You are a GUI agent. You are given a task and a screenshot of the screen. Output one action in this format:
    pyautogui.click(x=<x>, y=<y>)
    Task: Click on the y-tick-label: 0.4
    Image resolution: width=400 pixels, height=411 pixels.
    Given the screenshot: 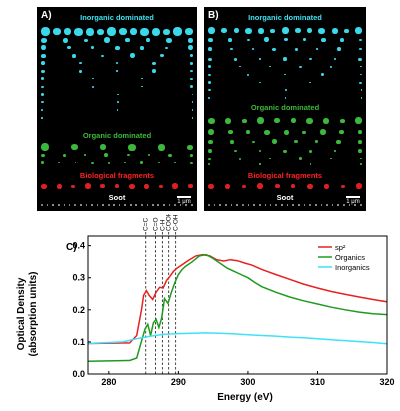 What is the action you would take?
    pyautogui.click(x=78, y=246)
    